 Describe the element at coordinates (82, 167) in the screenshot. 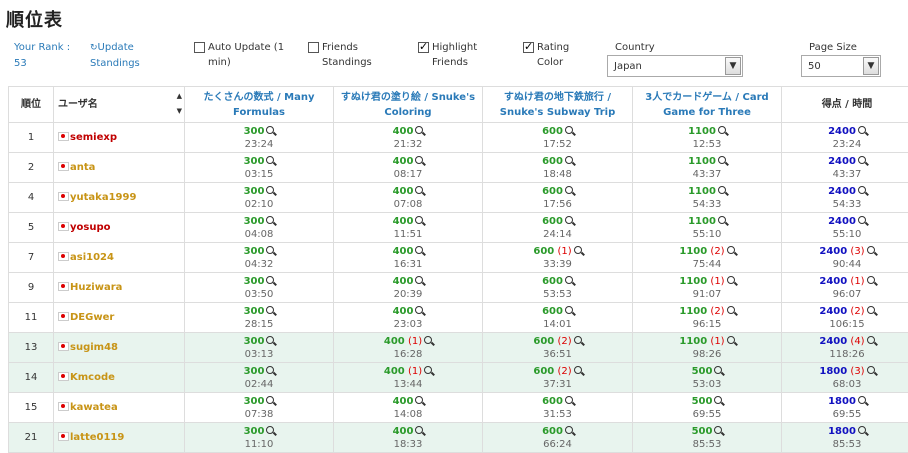

I see `user-name-link: anta` at that location.